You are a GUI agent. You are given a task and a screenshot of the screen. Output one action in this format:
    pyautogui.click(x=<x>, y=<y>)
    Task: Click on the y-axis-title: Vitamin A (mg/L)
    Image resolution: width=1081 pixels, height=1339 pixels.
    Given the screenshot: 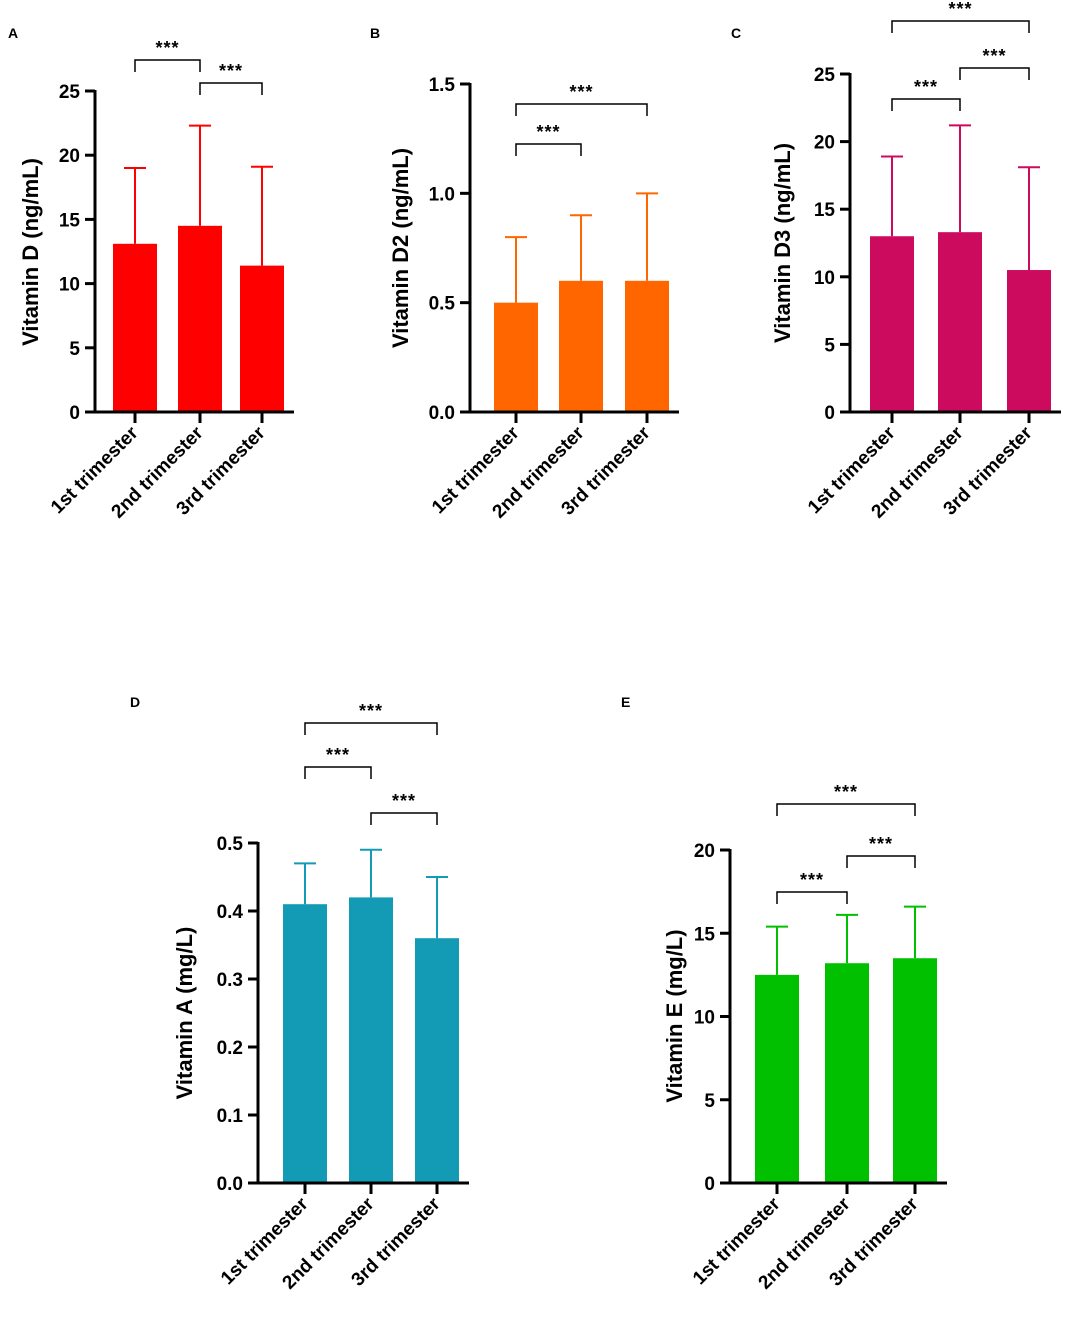 What is the action you would take?
    pyautogui.click(x=184, y=1013)
    